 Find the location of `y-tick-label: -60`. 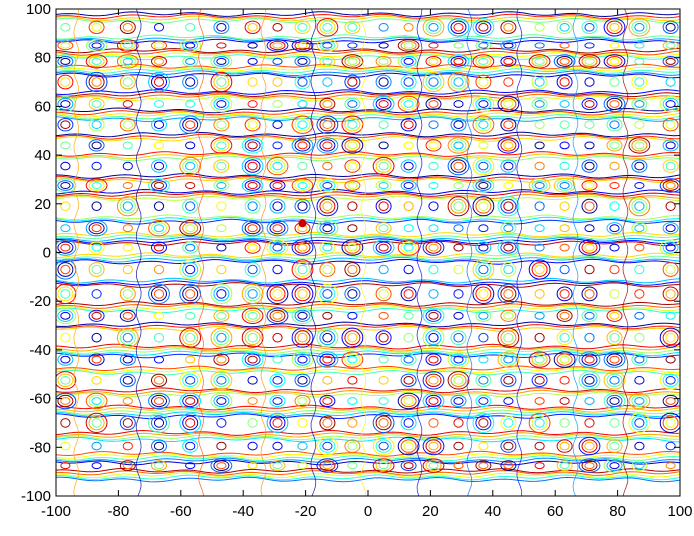

y-tick-label: -60 is located at coordinates (40, 399).